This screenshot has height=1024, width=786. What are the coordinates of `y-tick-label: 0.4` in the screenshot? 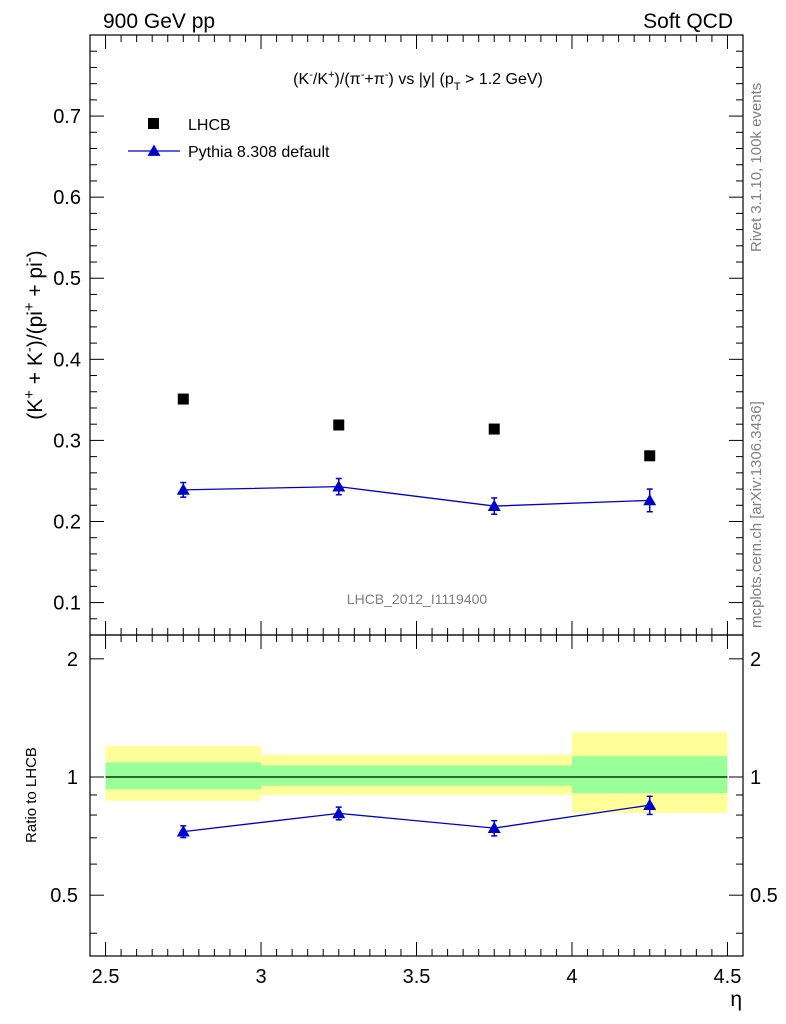 It's located at (67, 360).